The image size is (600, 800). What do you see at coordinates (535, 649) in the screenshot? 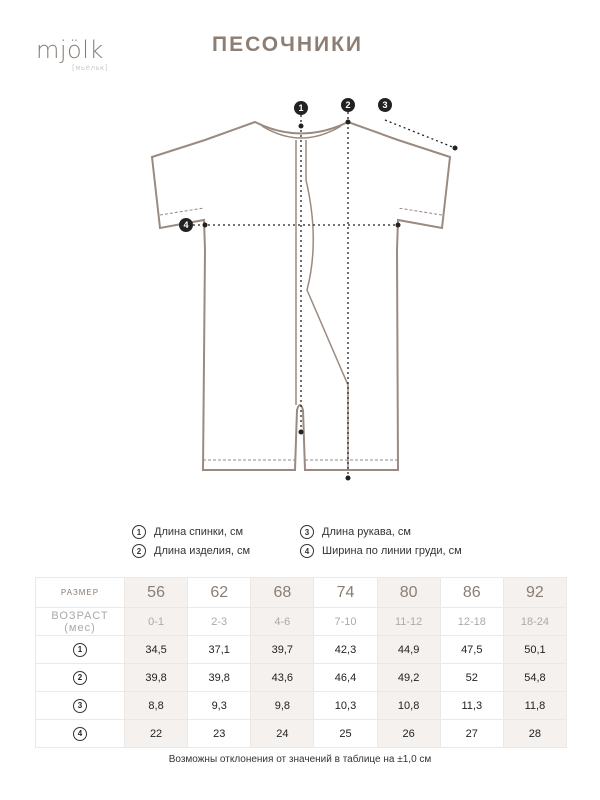
I see `value-cell: 50,1` at bounding box center [535, 649].